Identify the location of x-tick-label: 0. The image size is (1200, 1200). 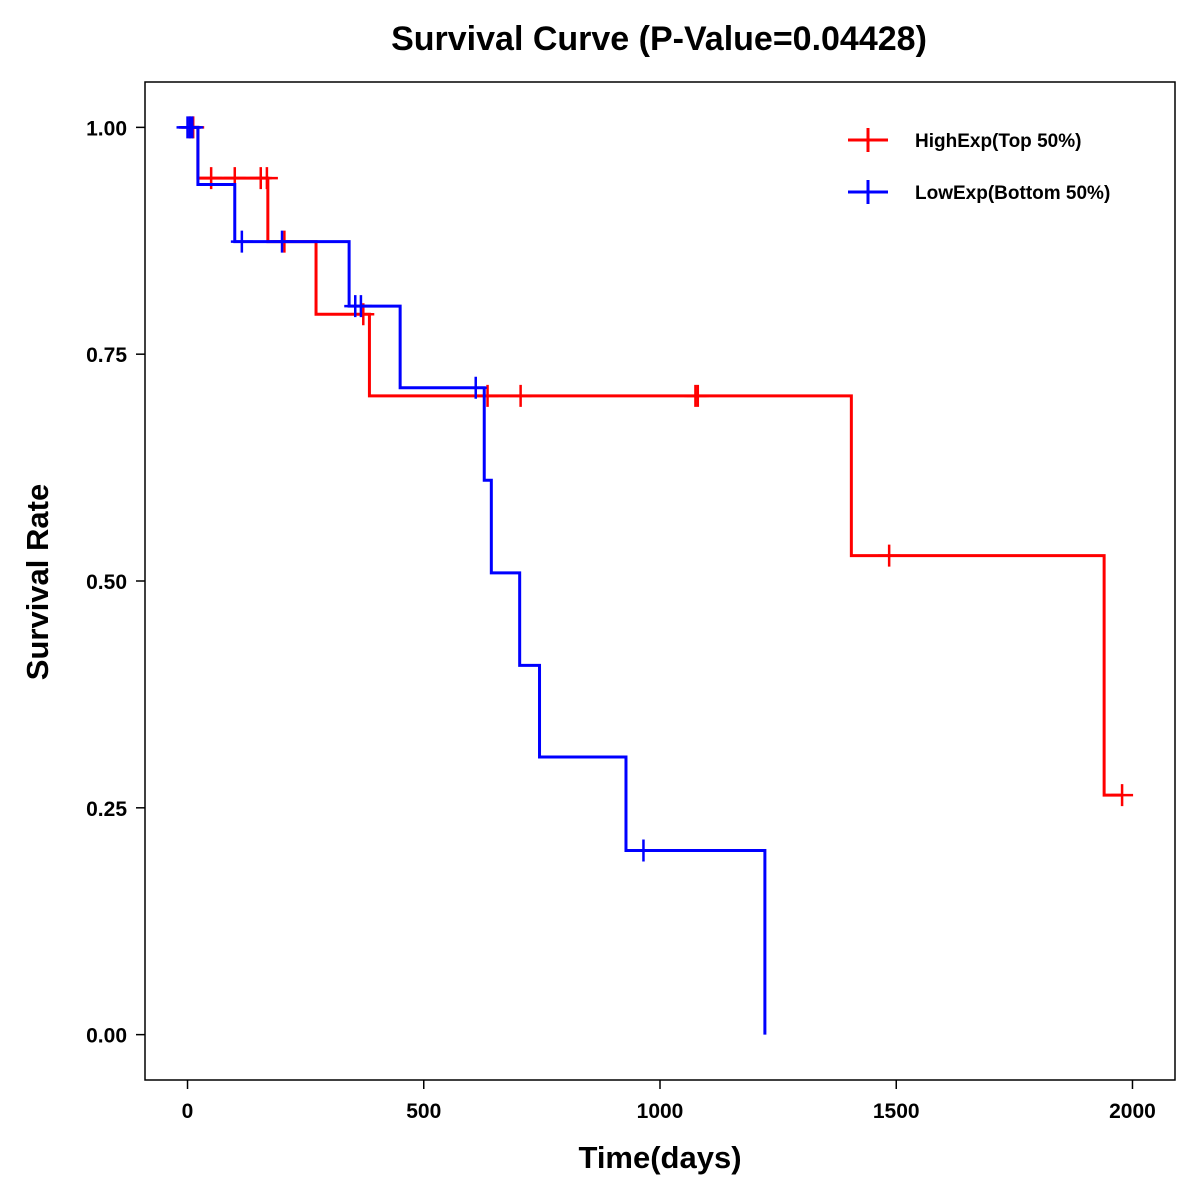
(188, 1111).